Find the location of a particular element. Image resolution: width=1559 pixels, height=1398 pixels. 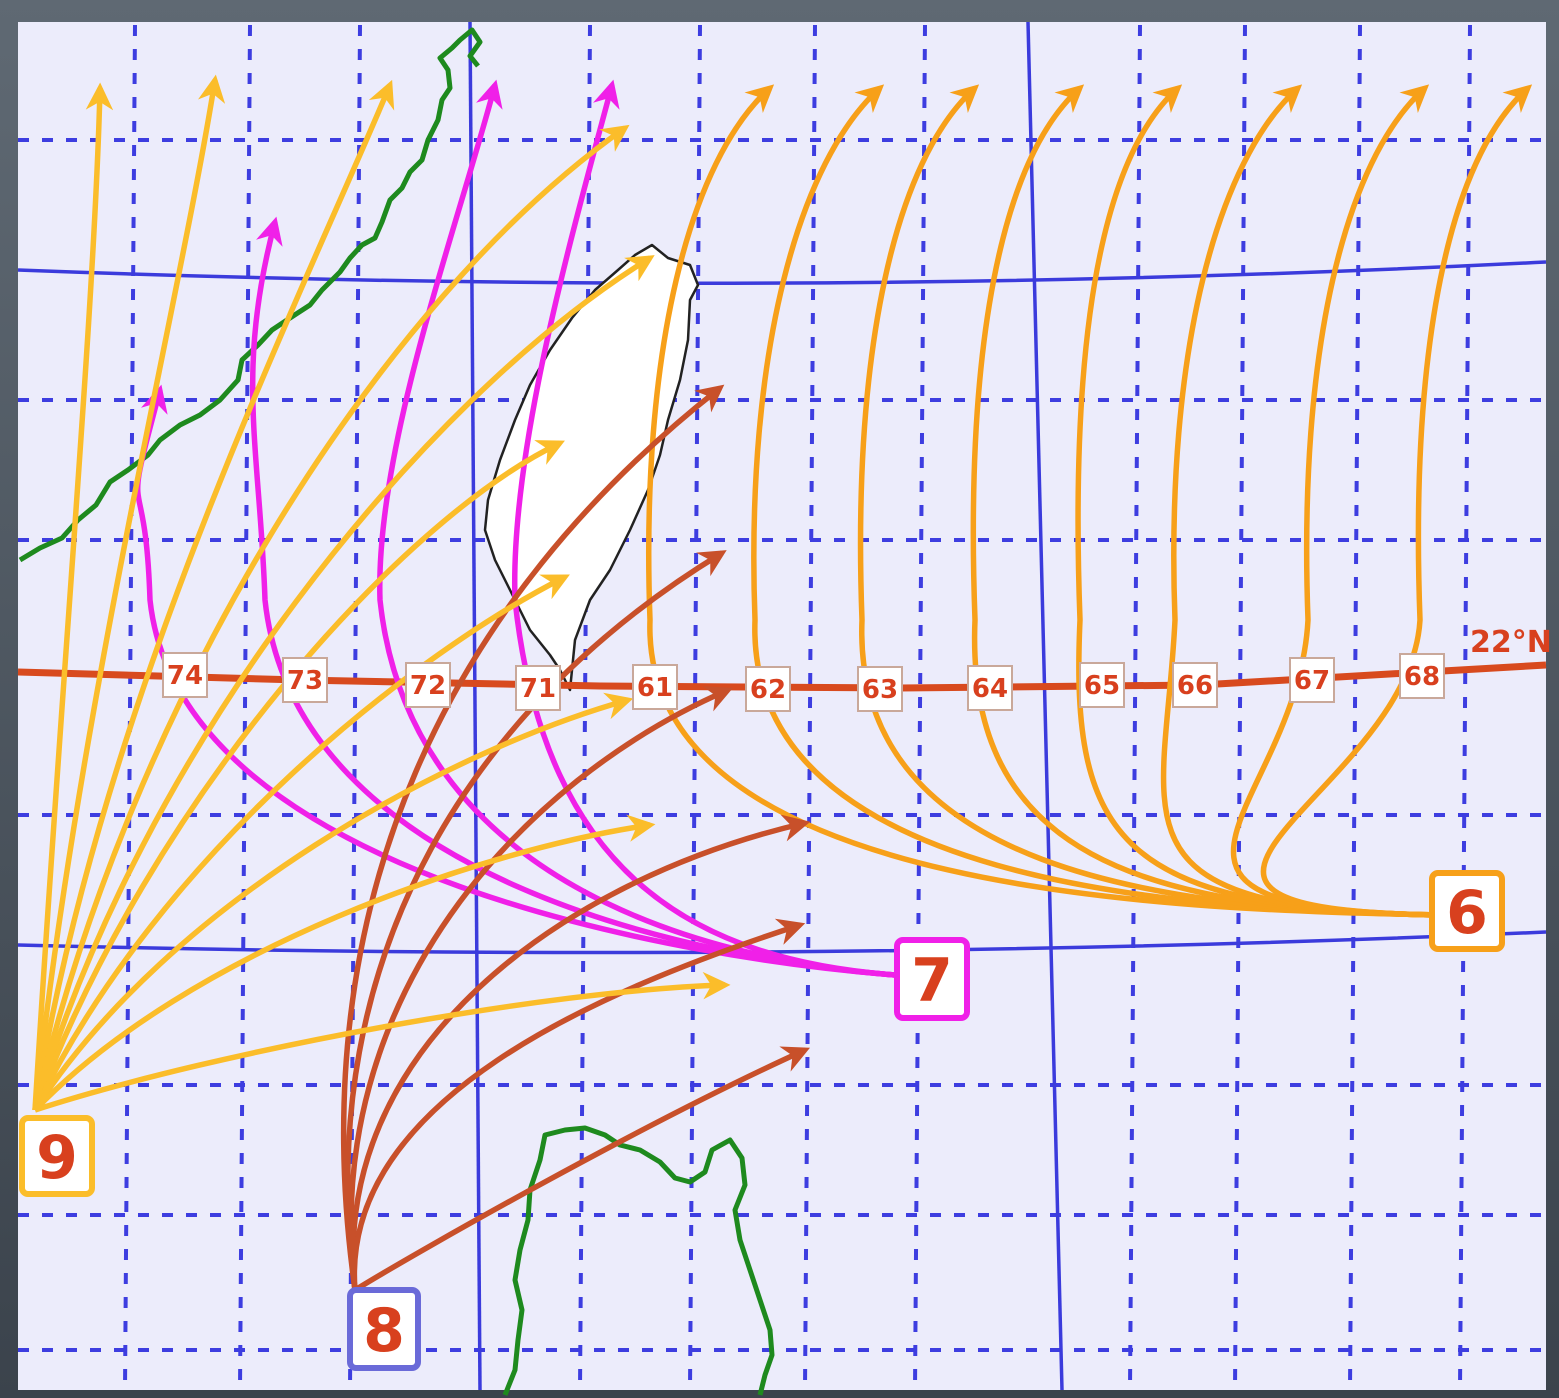

latitude-label: 22°N is located at coordinates (1511, 642).